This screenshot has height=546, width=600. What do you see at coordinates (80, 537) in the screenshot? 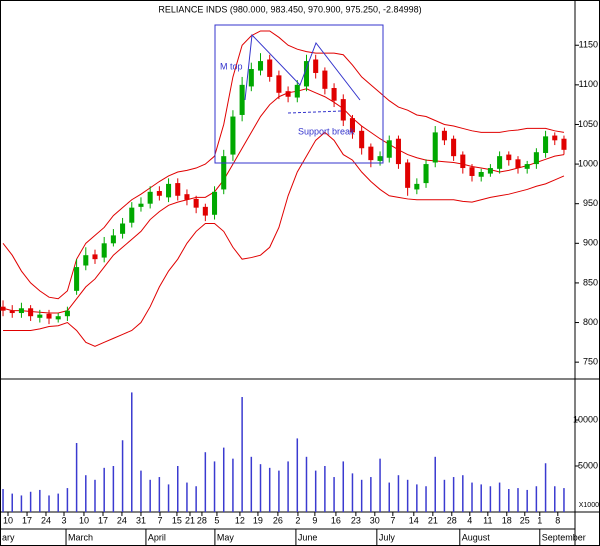
I see `month-label: March` at bounding box center [80, 537].